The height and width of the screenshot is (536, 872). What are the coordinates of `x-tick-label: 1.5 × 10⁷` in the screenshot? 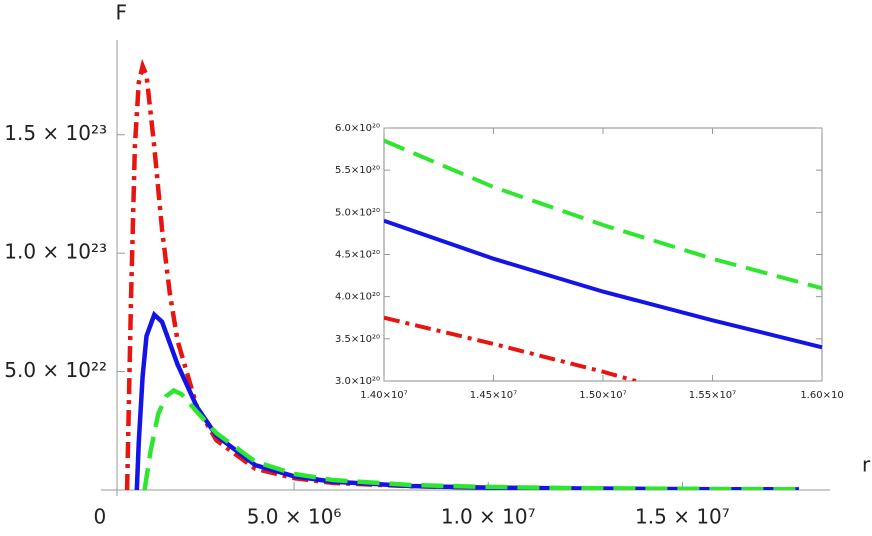 It's located at (682, 517).